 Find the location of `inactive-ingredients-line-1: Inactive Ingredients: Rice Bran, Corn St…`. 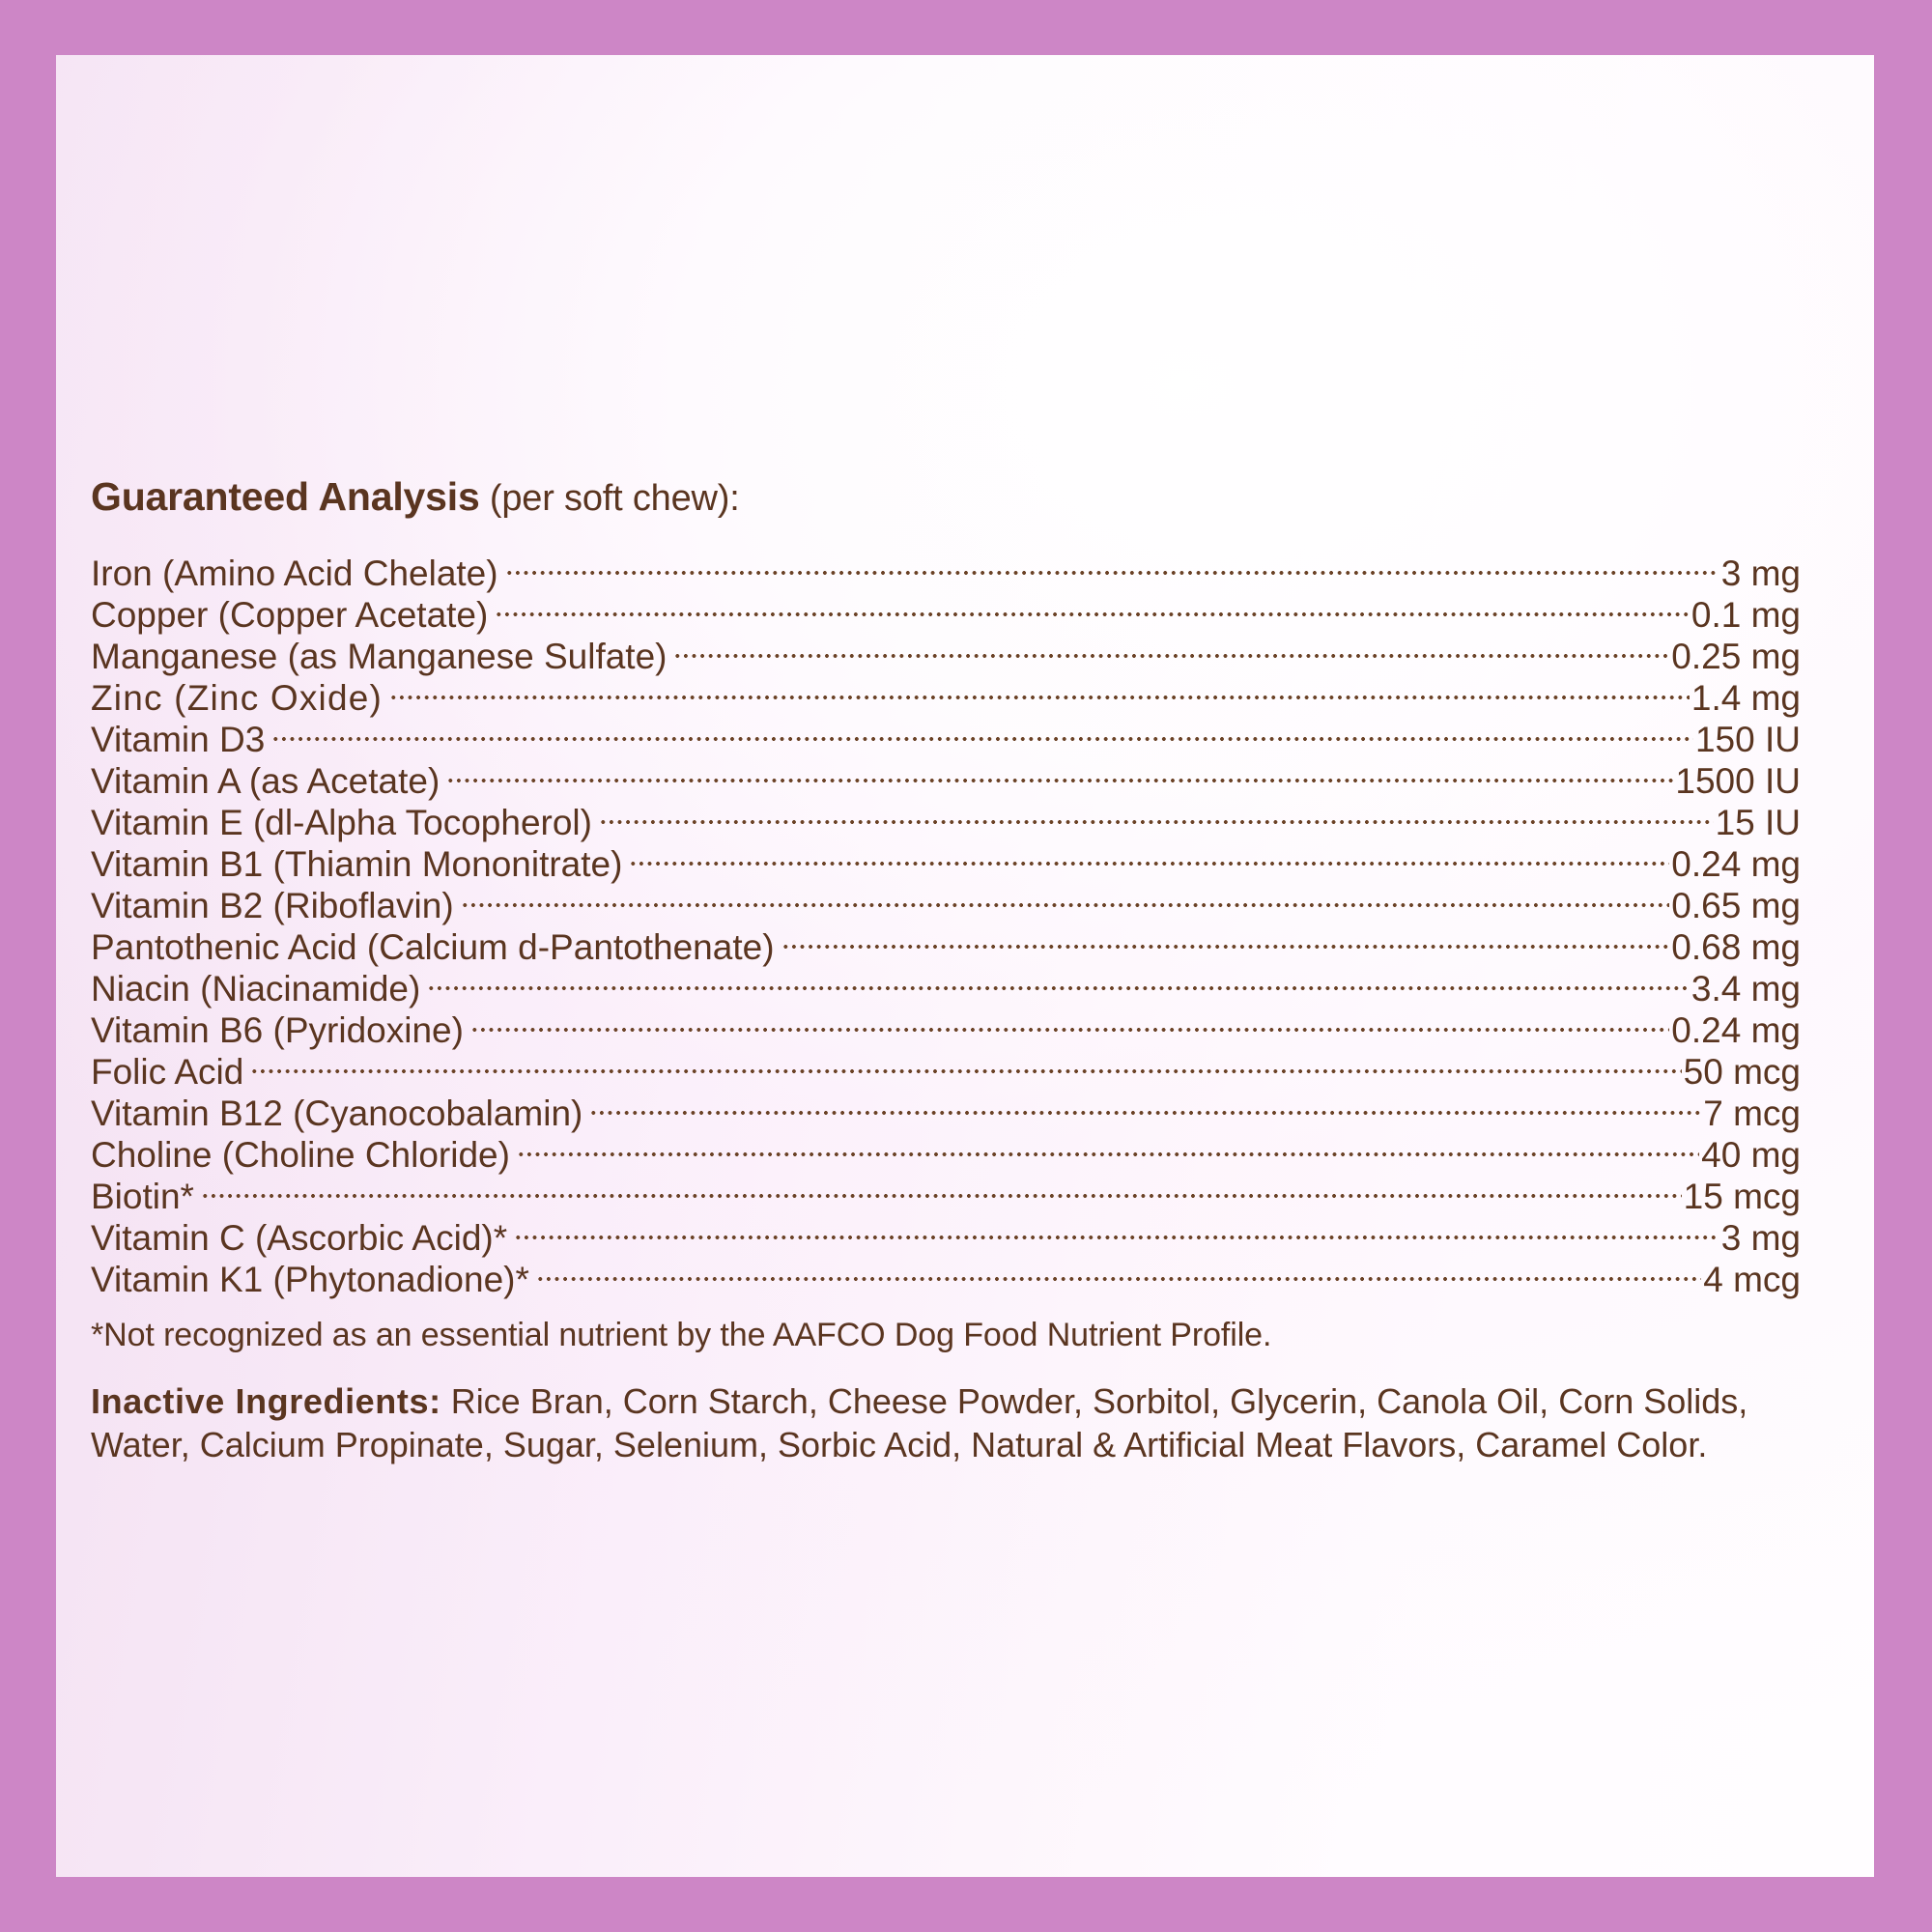

inactive-ingredients-line-1: Inactive Ingredients: Rice Bran, Corn St… is located at coordinates (945, 1401).